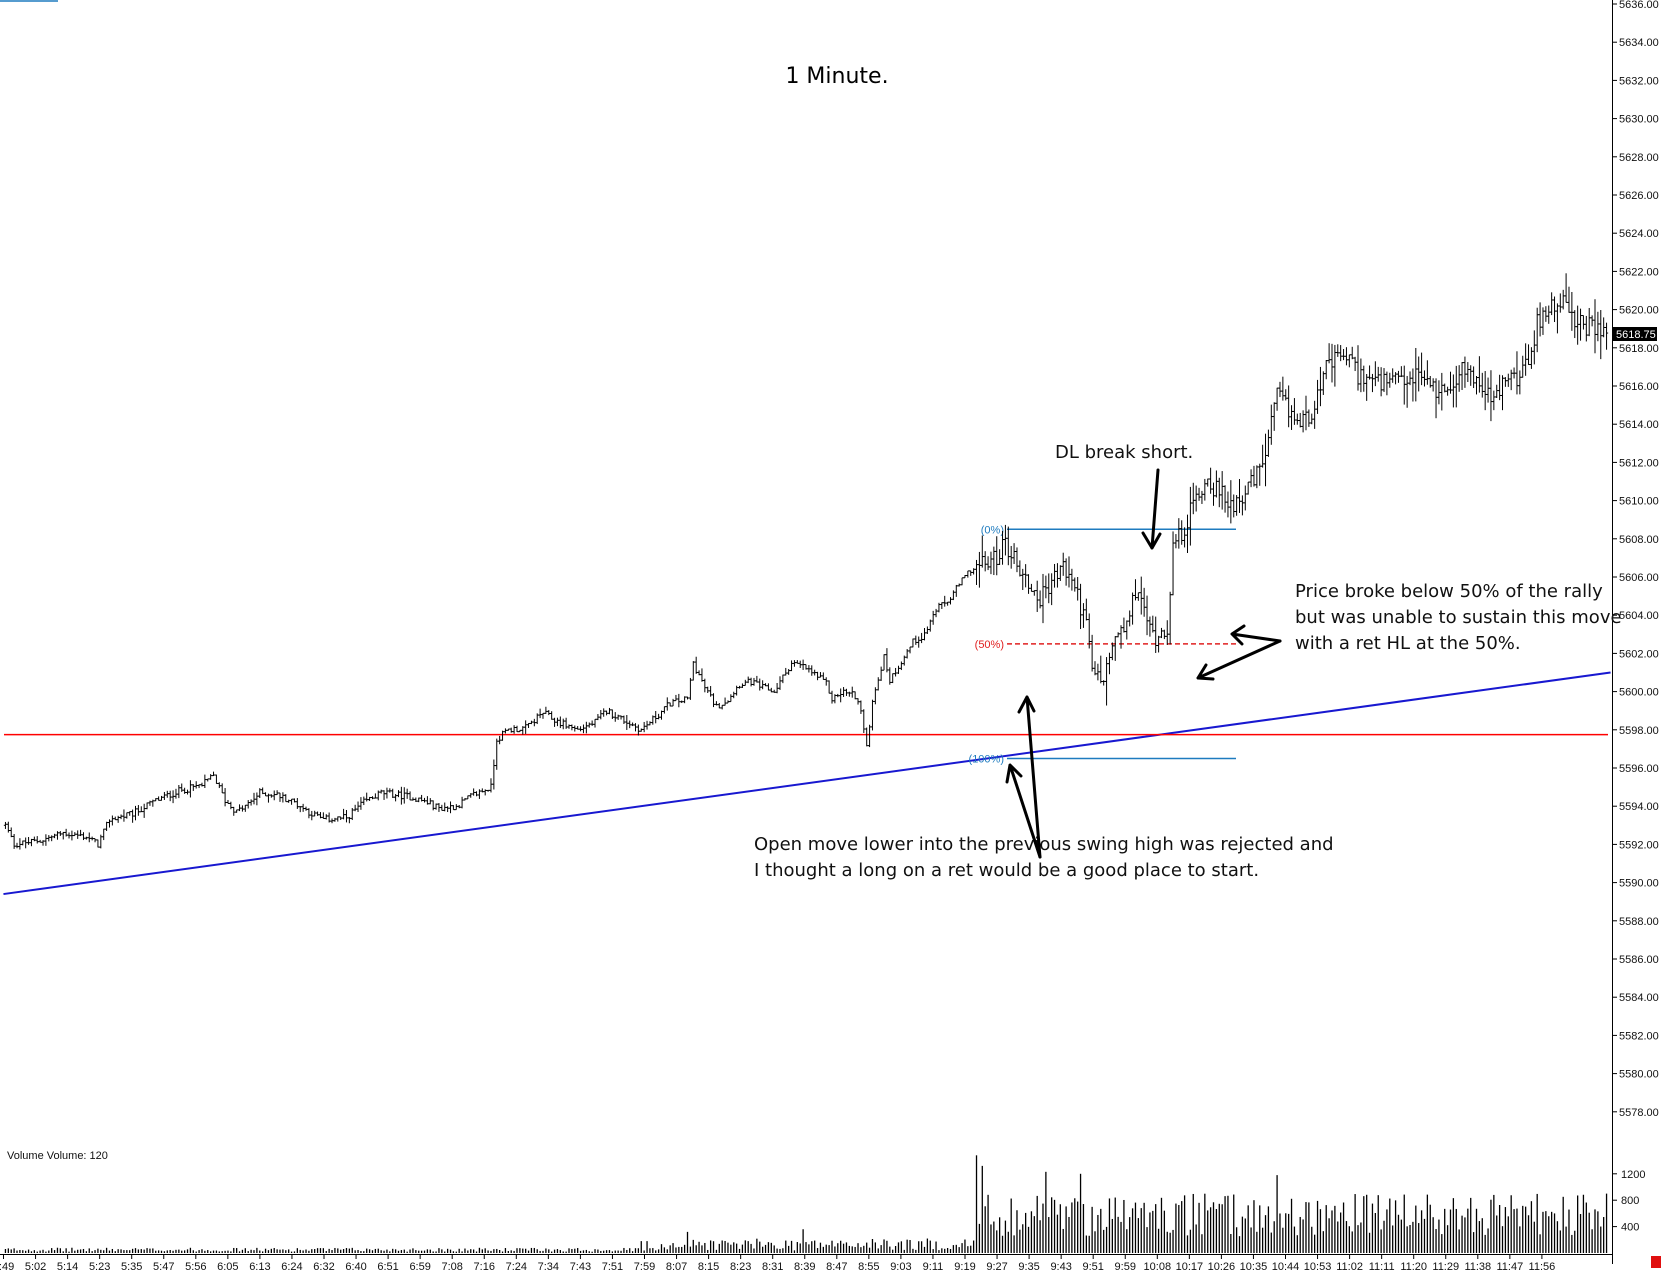 The height and width of the screenshot is (1274, 1663). I want to click on x-tick-label: 9:11, so click(933, 1267).